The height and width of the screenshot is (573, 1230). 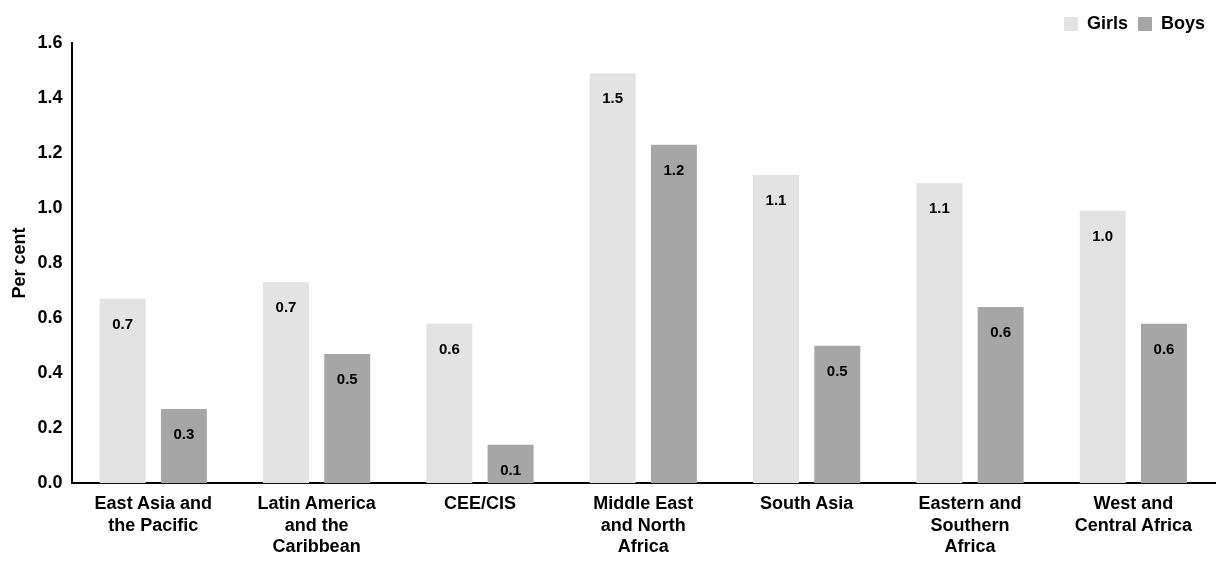 What do you see at coordinates (50, 262) in the screenshot?
I see `y-tick-label: 0.8` at bounding box center [50, 262].